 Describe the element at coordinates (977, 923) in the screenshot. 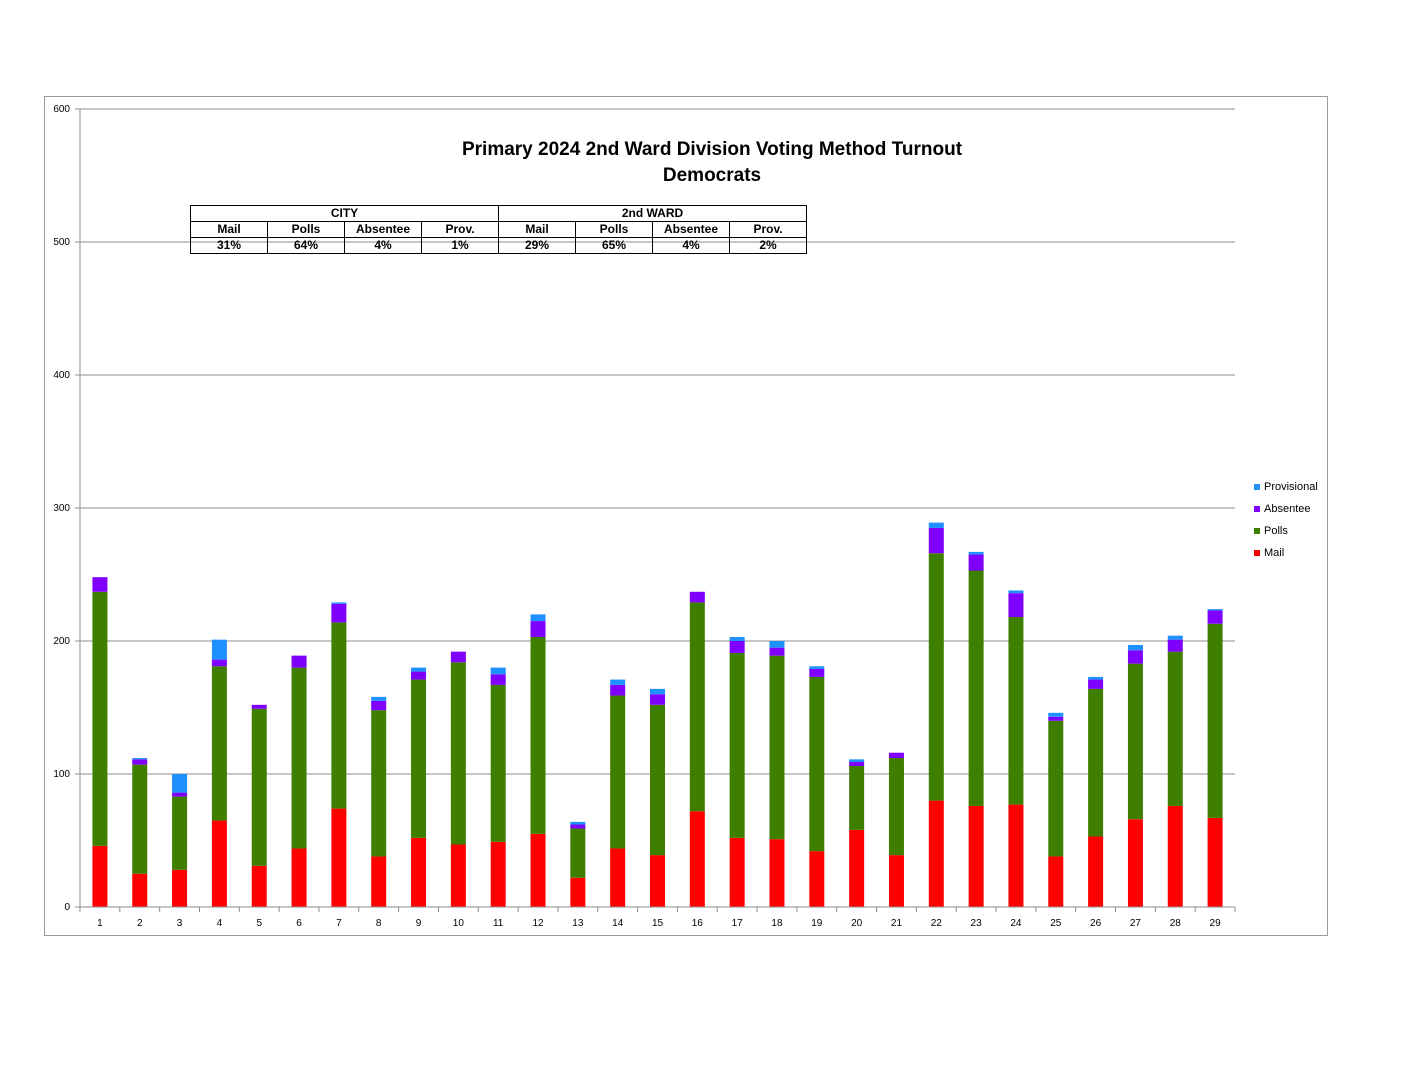

I see `x-tick-label: 23` at that location.